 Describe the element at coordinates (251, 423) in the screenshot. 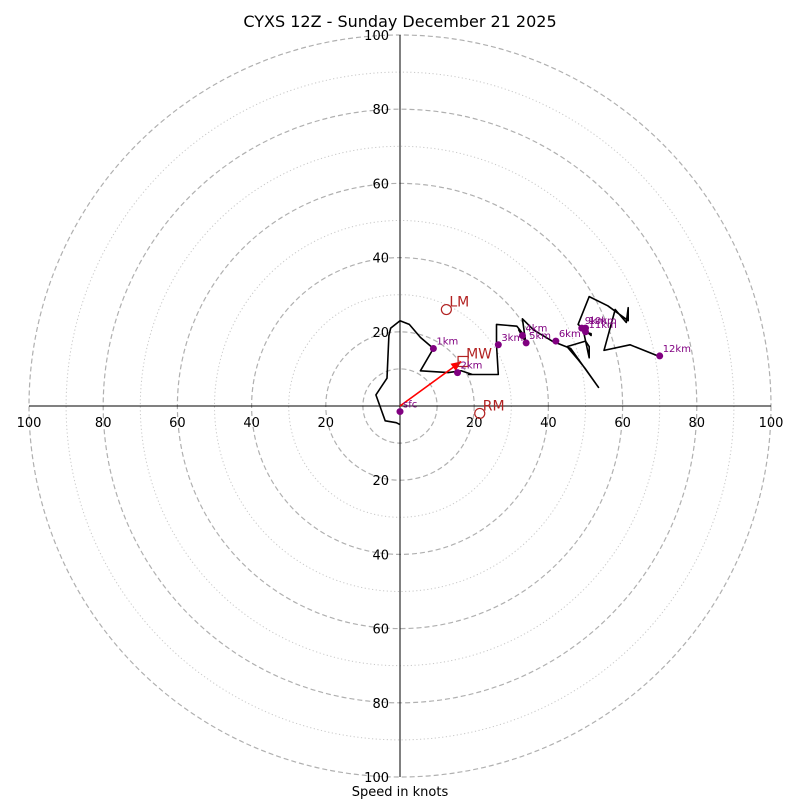

I see `tick-label-left: 40` at that location.